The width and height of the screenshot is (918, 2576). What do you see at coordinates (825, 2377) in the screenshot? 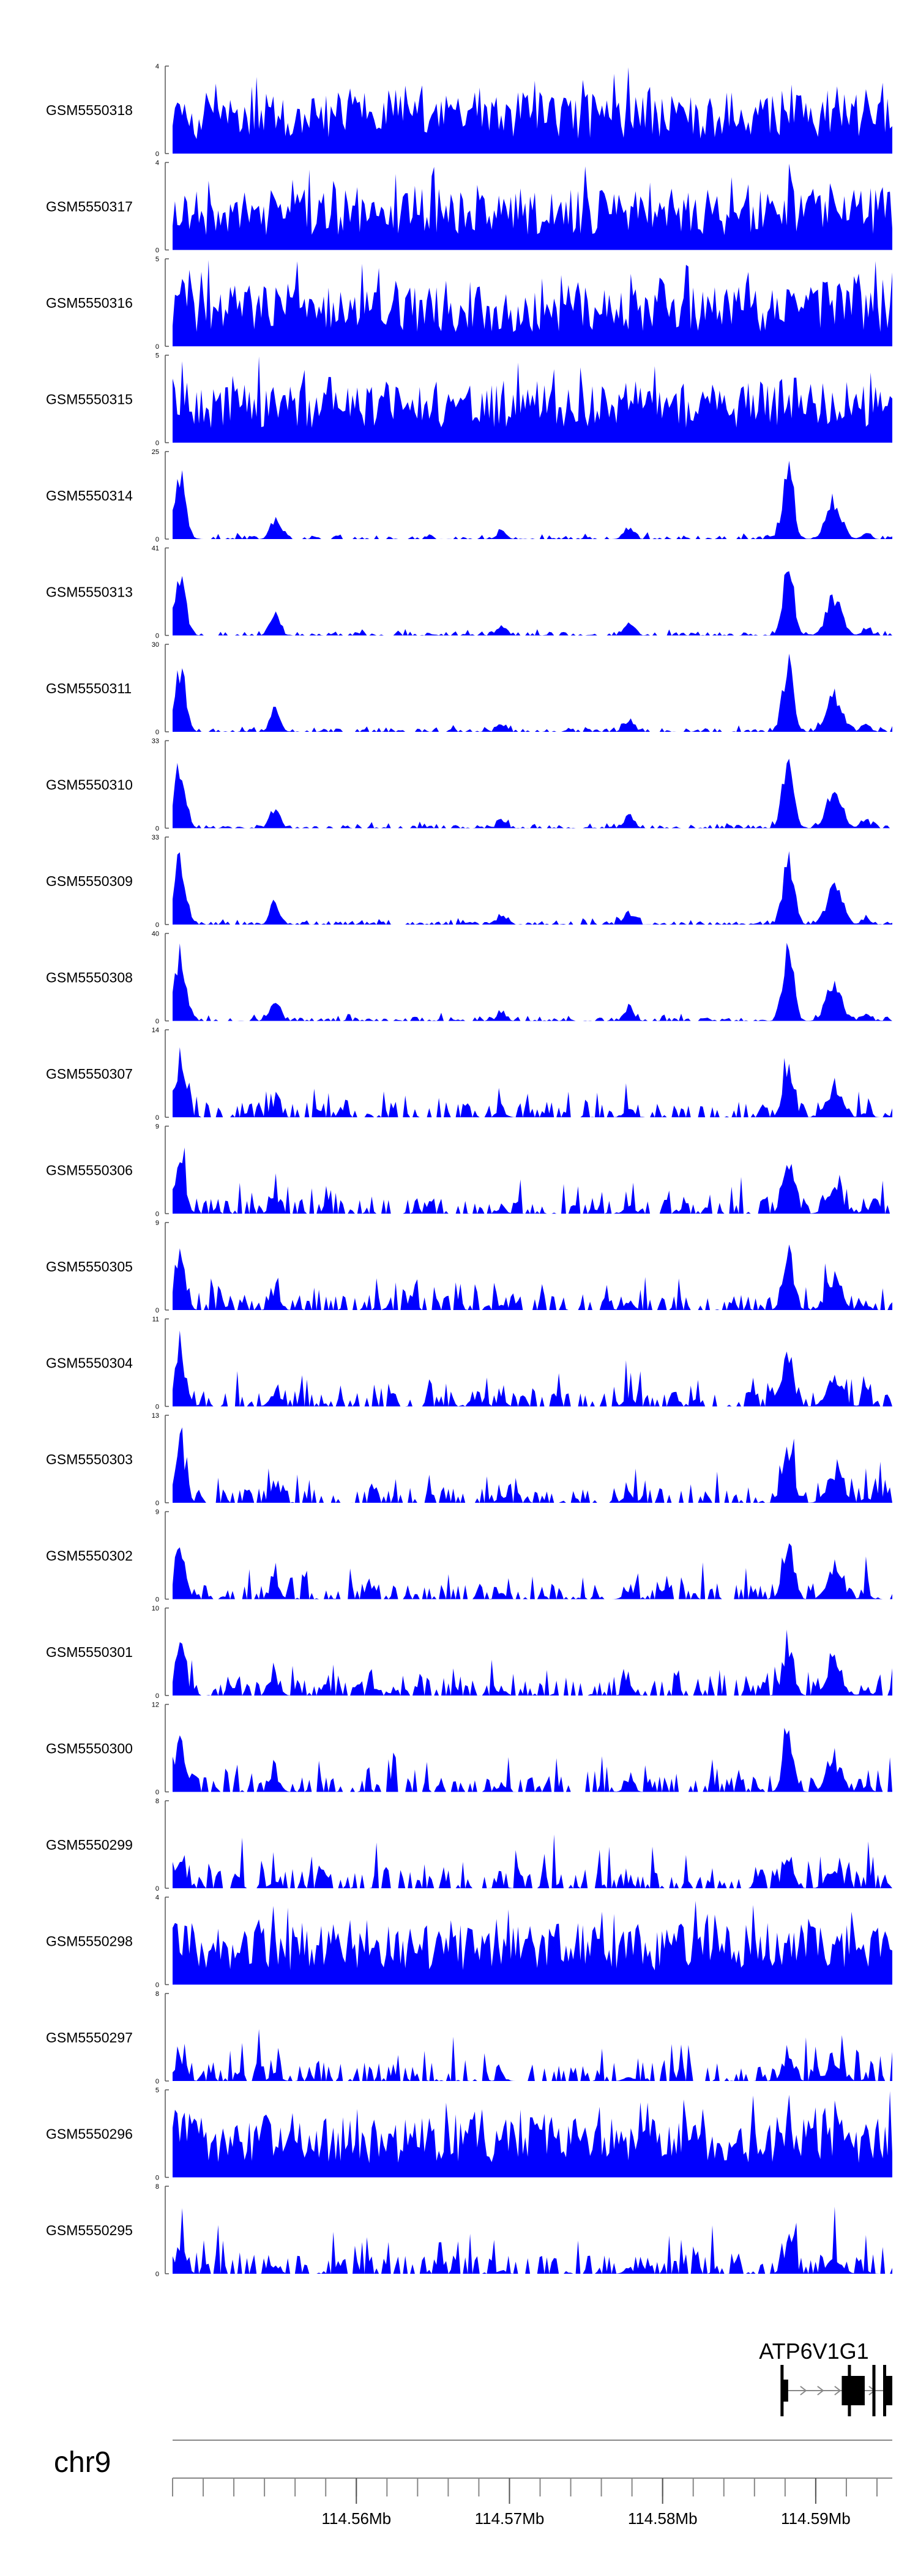
I see `gene-track: ATP6V1G1` at bounding box center [825, 2377].